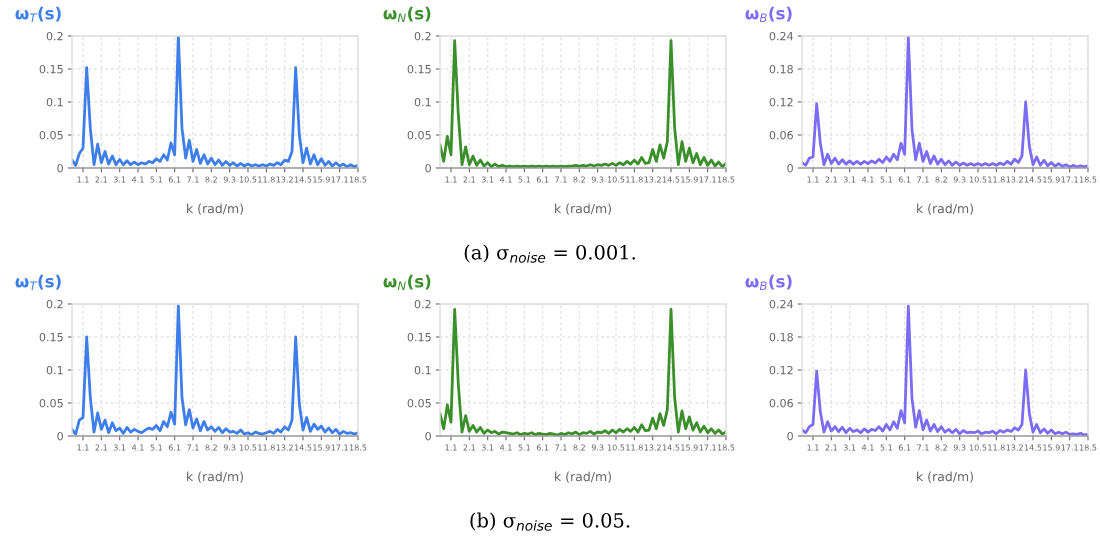 This screenshot has height=548, width=1100. Describe the element at coordinates (549, 253) in the screenshot. I see `text: (a) σ$_{noise}$ = 0.001.` at that location.